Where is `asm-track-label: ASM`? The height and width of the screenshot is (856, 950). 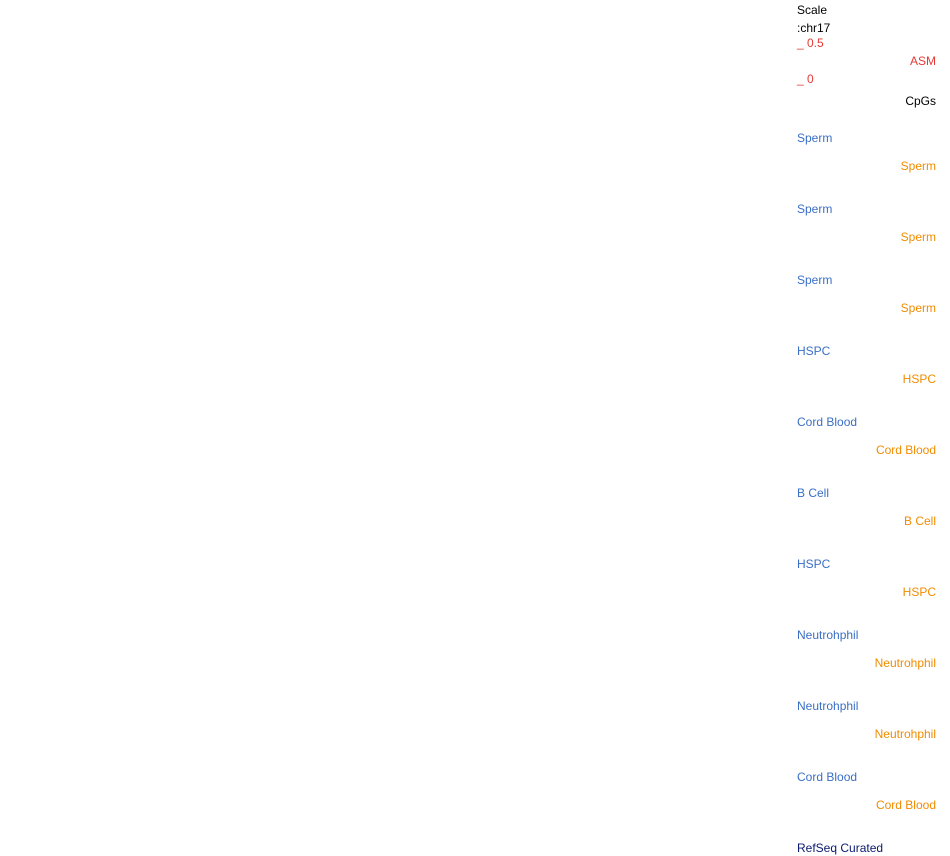
asm-track-label: ASM is located at coordinates (922, 61).